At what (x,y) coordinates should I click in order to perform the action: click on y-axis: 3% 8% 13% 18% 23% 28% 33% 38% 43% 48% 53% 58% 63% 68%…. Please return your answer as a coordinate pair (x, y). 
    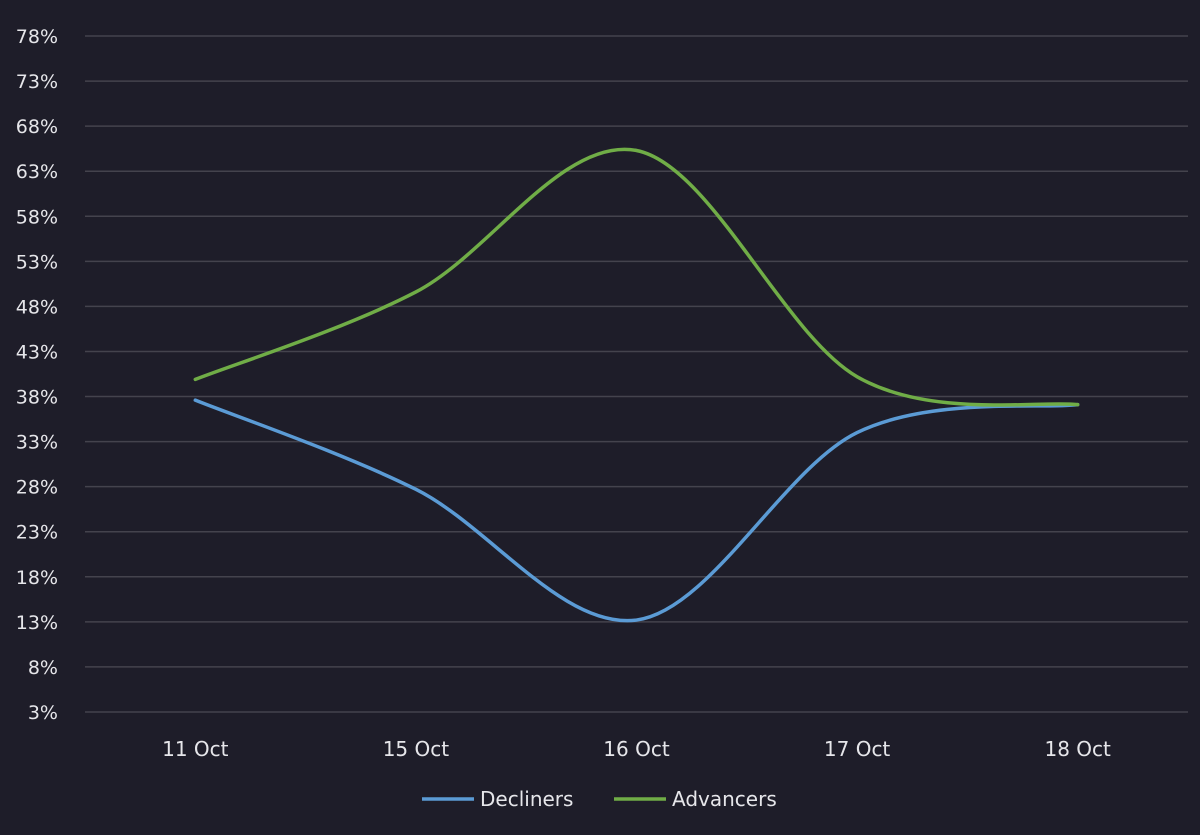
    Looking at the image, I should click on (37, 375).